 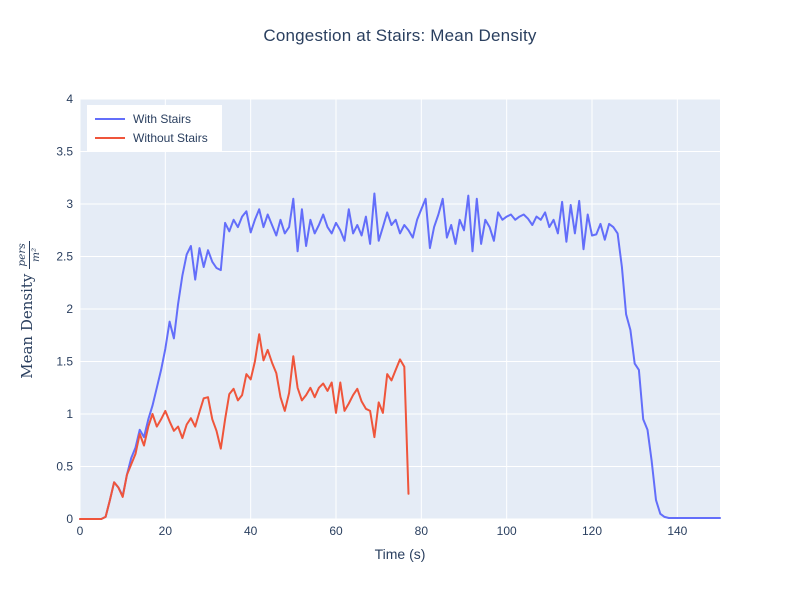 What do you see at coordinates (26, 326) in the screenshot?
I see `y-axis-title-text: Mean Density` at bounding box center [26, 326].